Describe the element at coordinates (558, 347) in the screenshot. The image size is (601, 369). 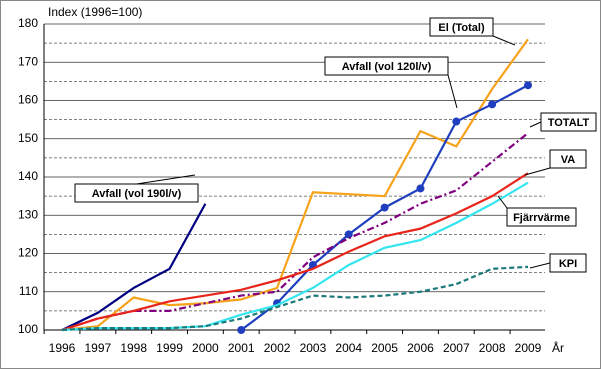
I see `x-axis-label: År` at that location.